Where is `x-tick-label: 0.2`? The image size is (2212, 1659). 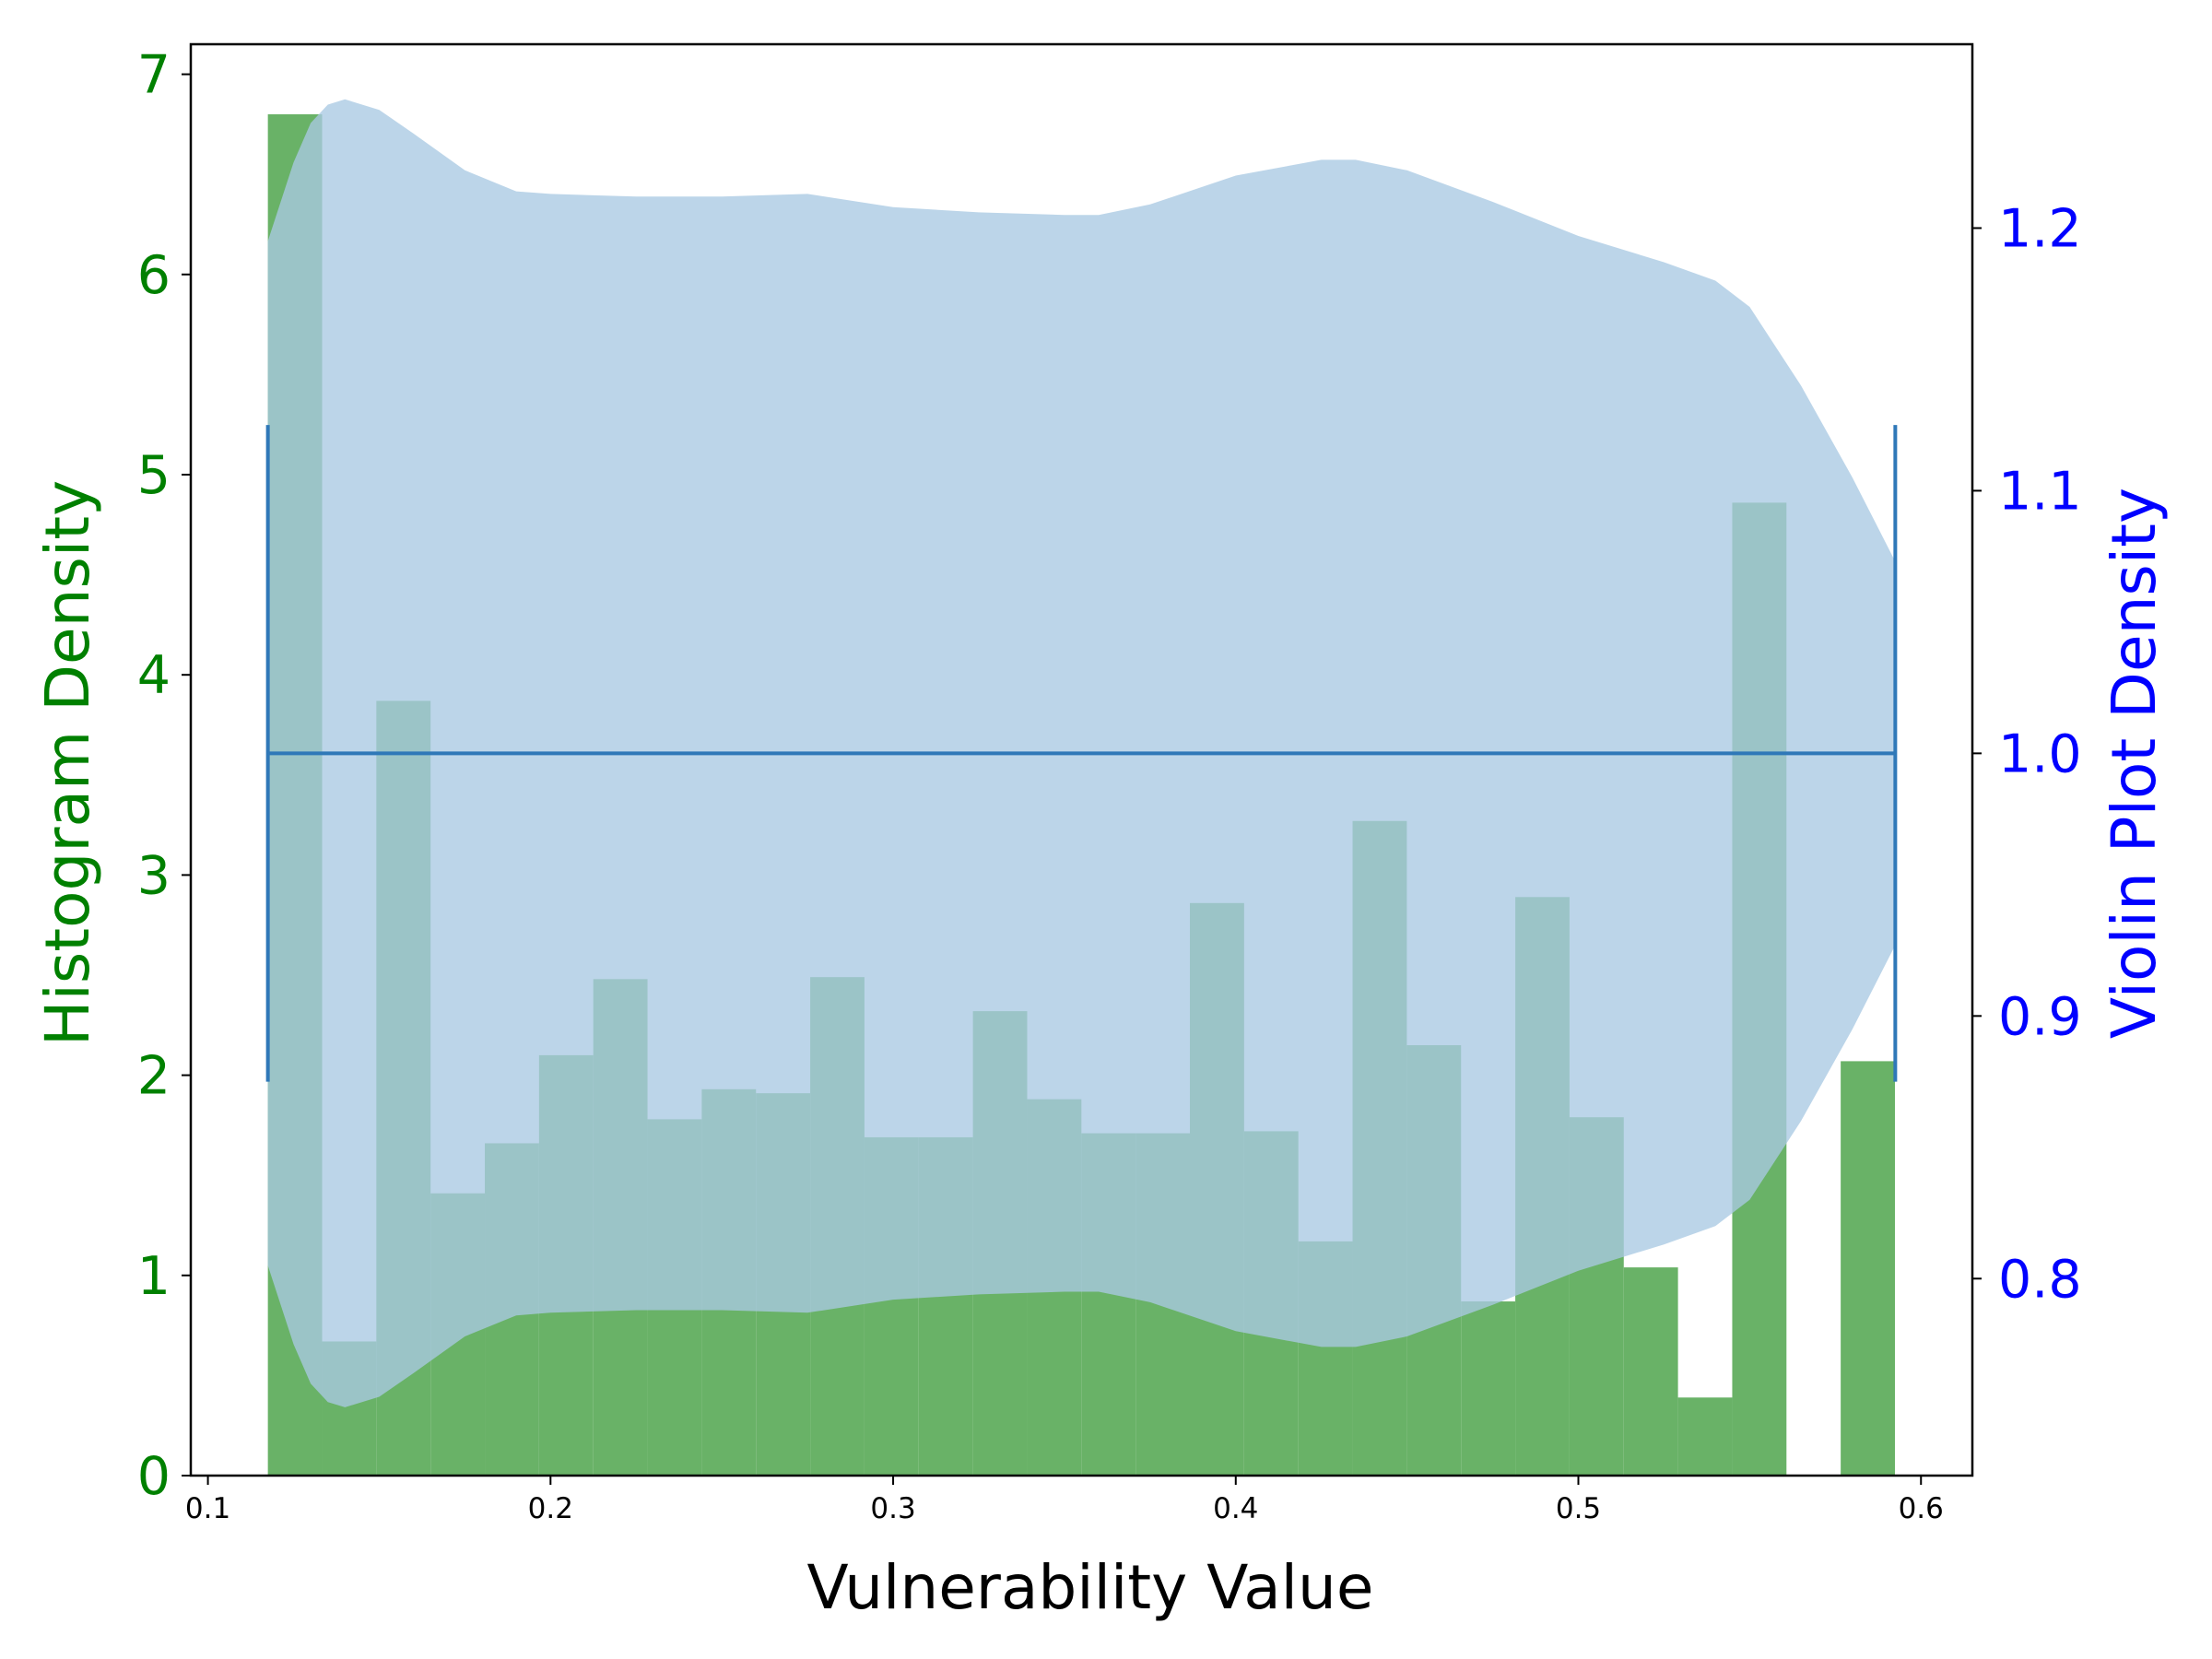 x-tick-label: 0.2 is located at coordinates (550, 1508).